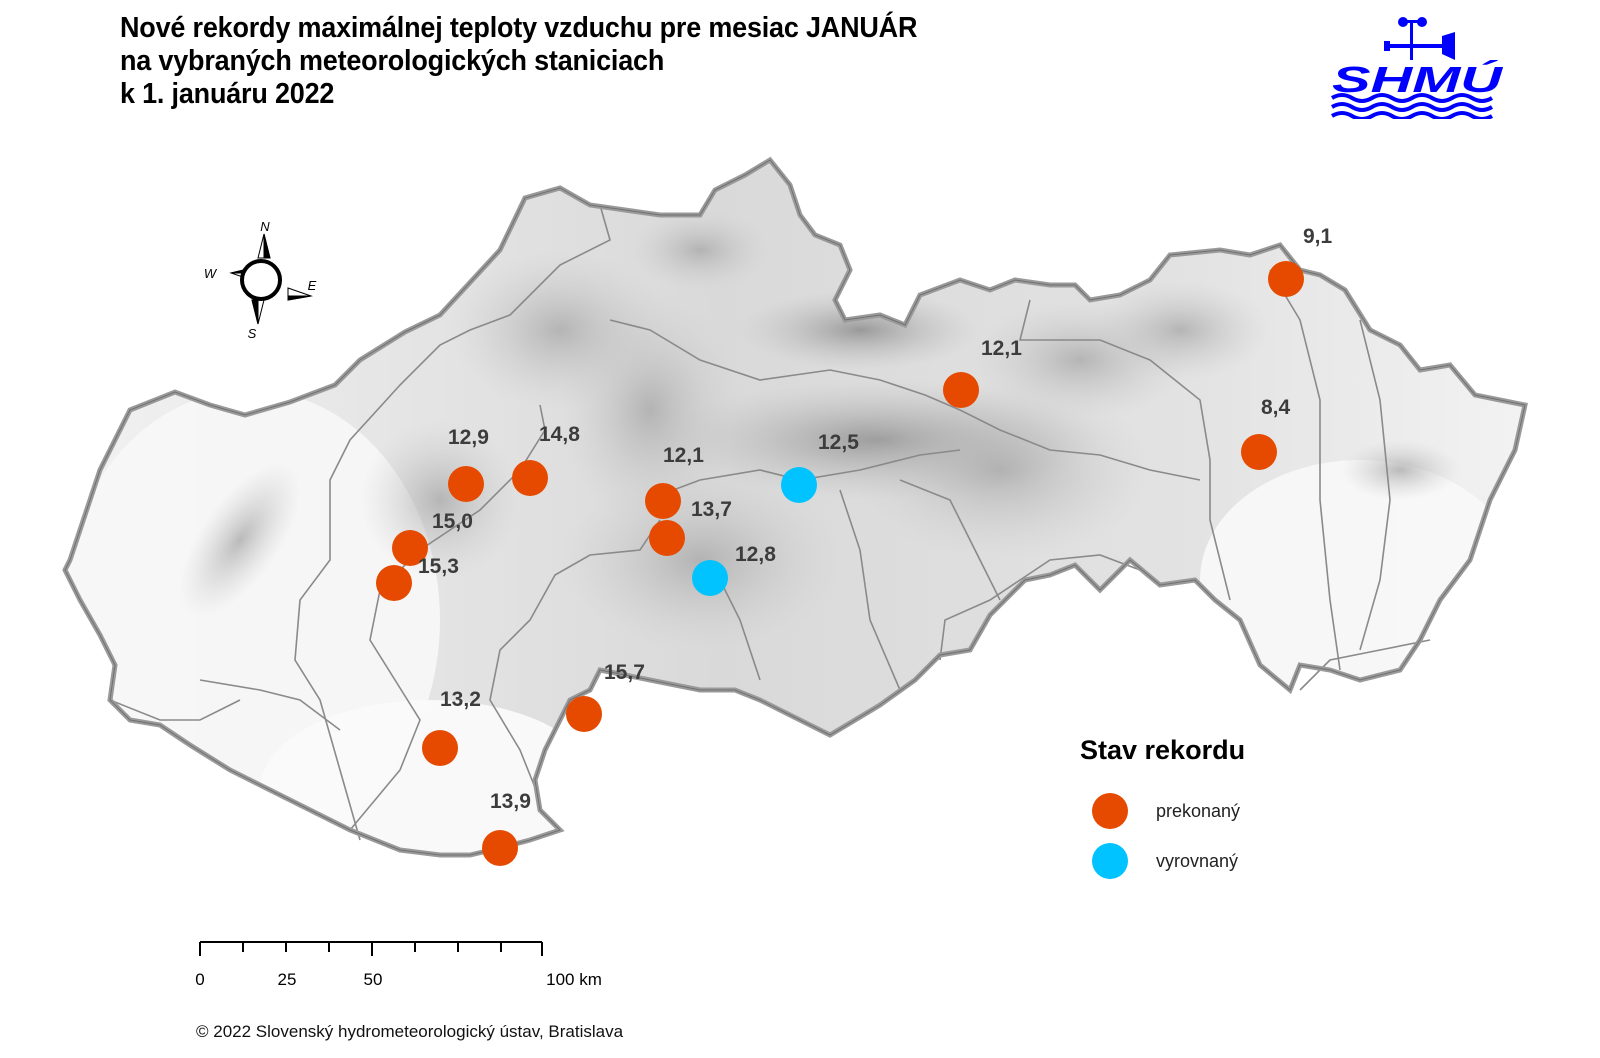 The width and height of the screenshot is (1600, 1058). I want to click on station-value-label: 13,9, so click(510, 801).